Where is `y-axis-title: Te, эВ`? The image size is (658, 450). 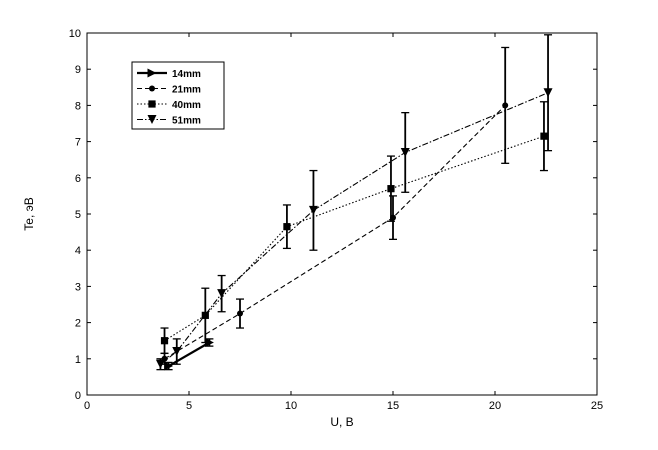 y-axis-title: Te, эВ is located at coordinates (29, 213).